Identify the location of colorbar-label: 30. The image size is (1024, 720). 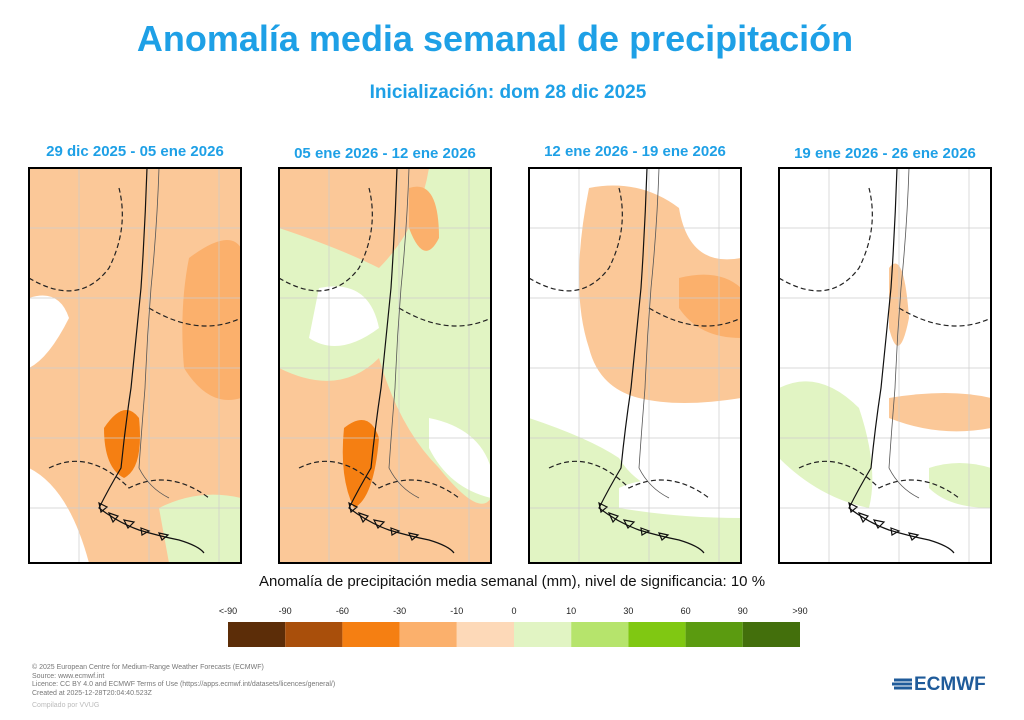
(628, 611).